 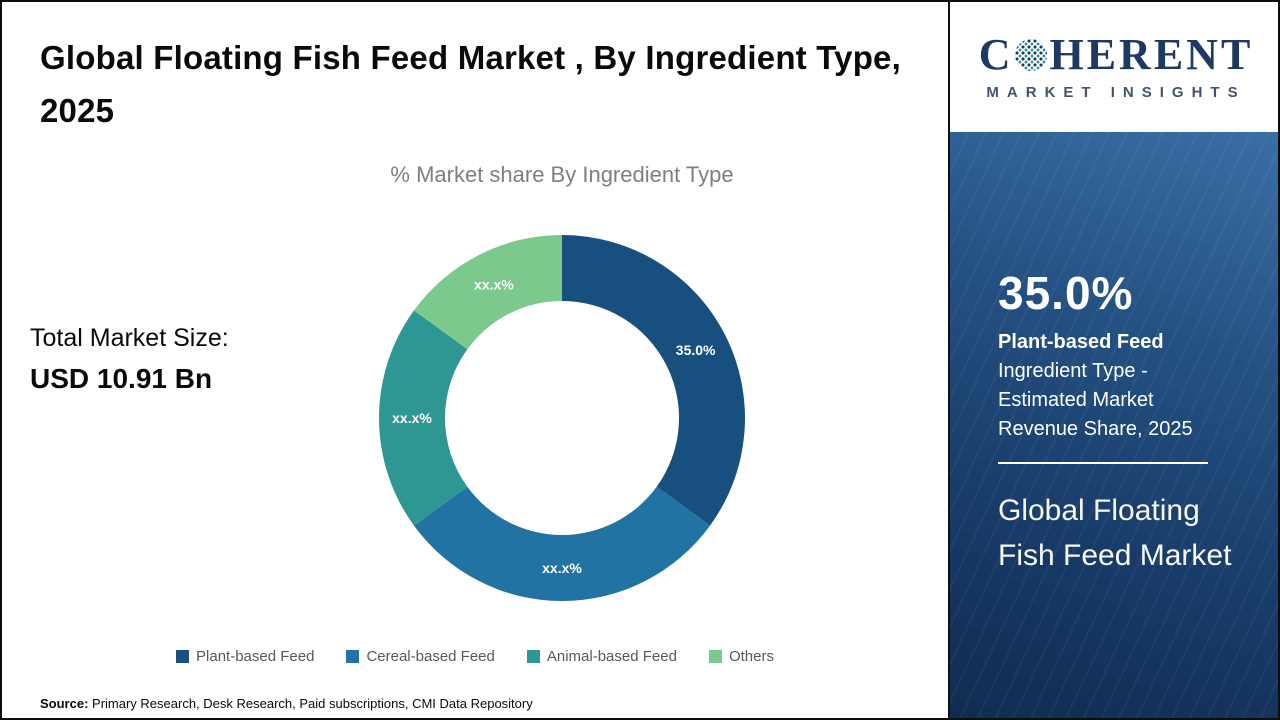 I want to click on logo-text-herent: HERENT, so click(x=1151, y=54).